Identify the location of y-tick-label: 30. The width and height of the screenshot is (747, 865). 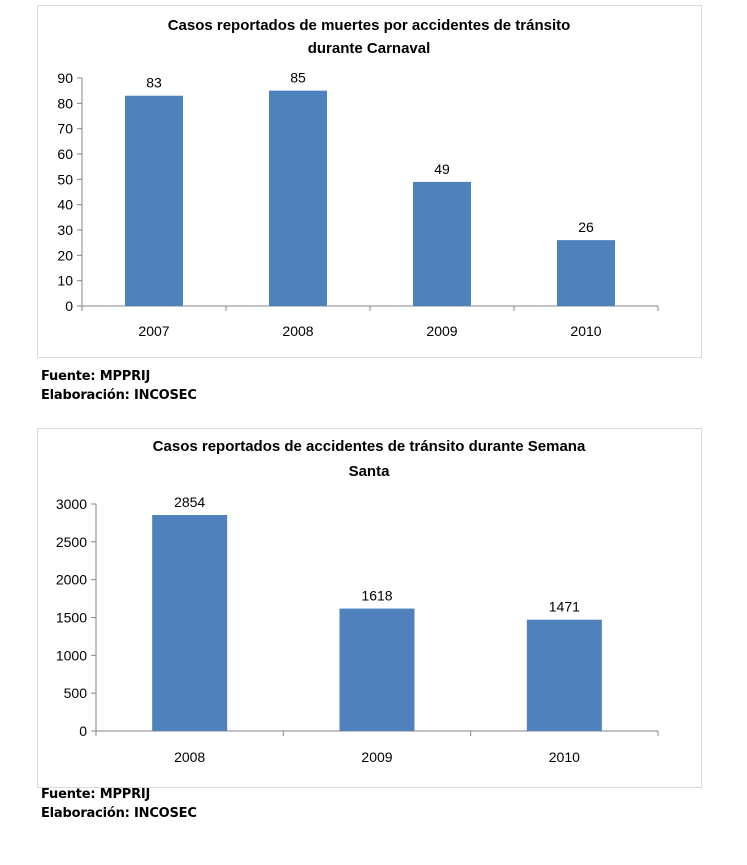
(65, 230).